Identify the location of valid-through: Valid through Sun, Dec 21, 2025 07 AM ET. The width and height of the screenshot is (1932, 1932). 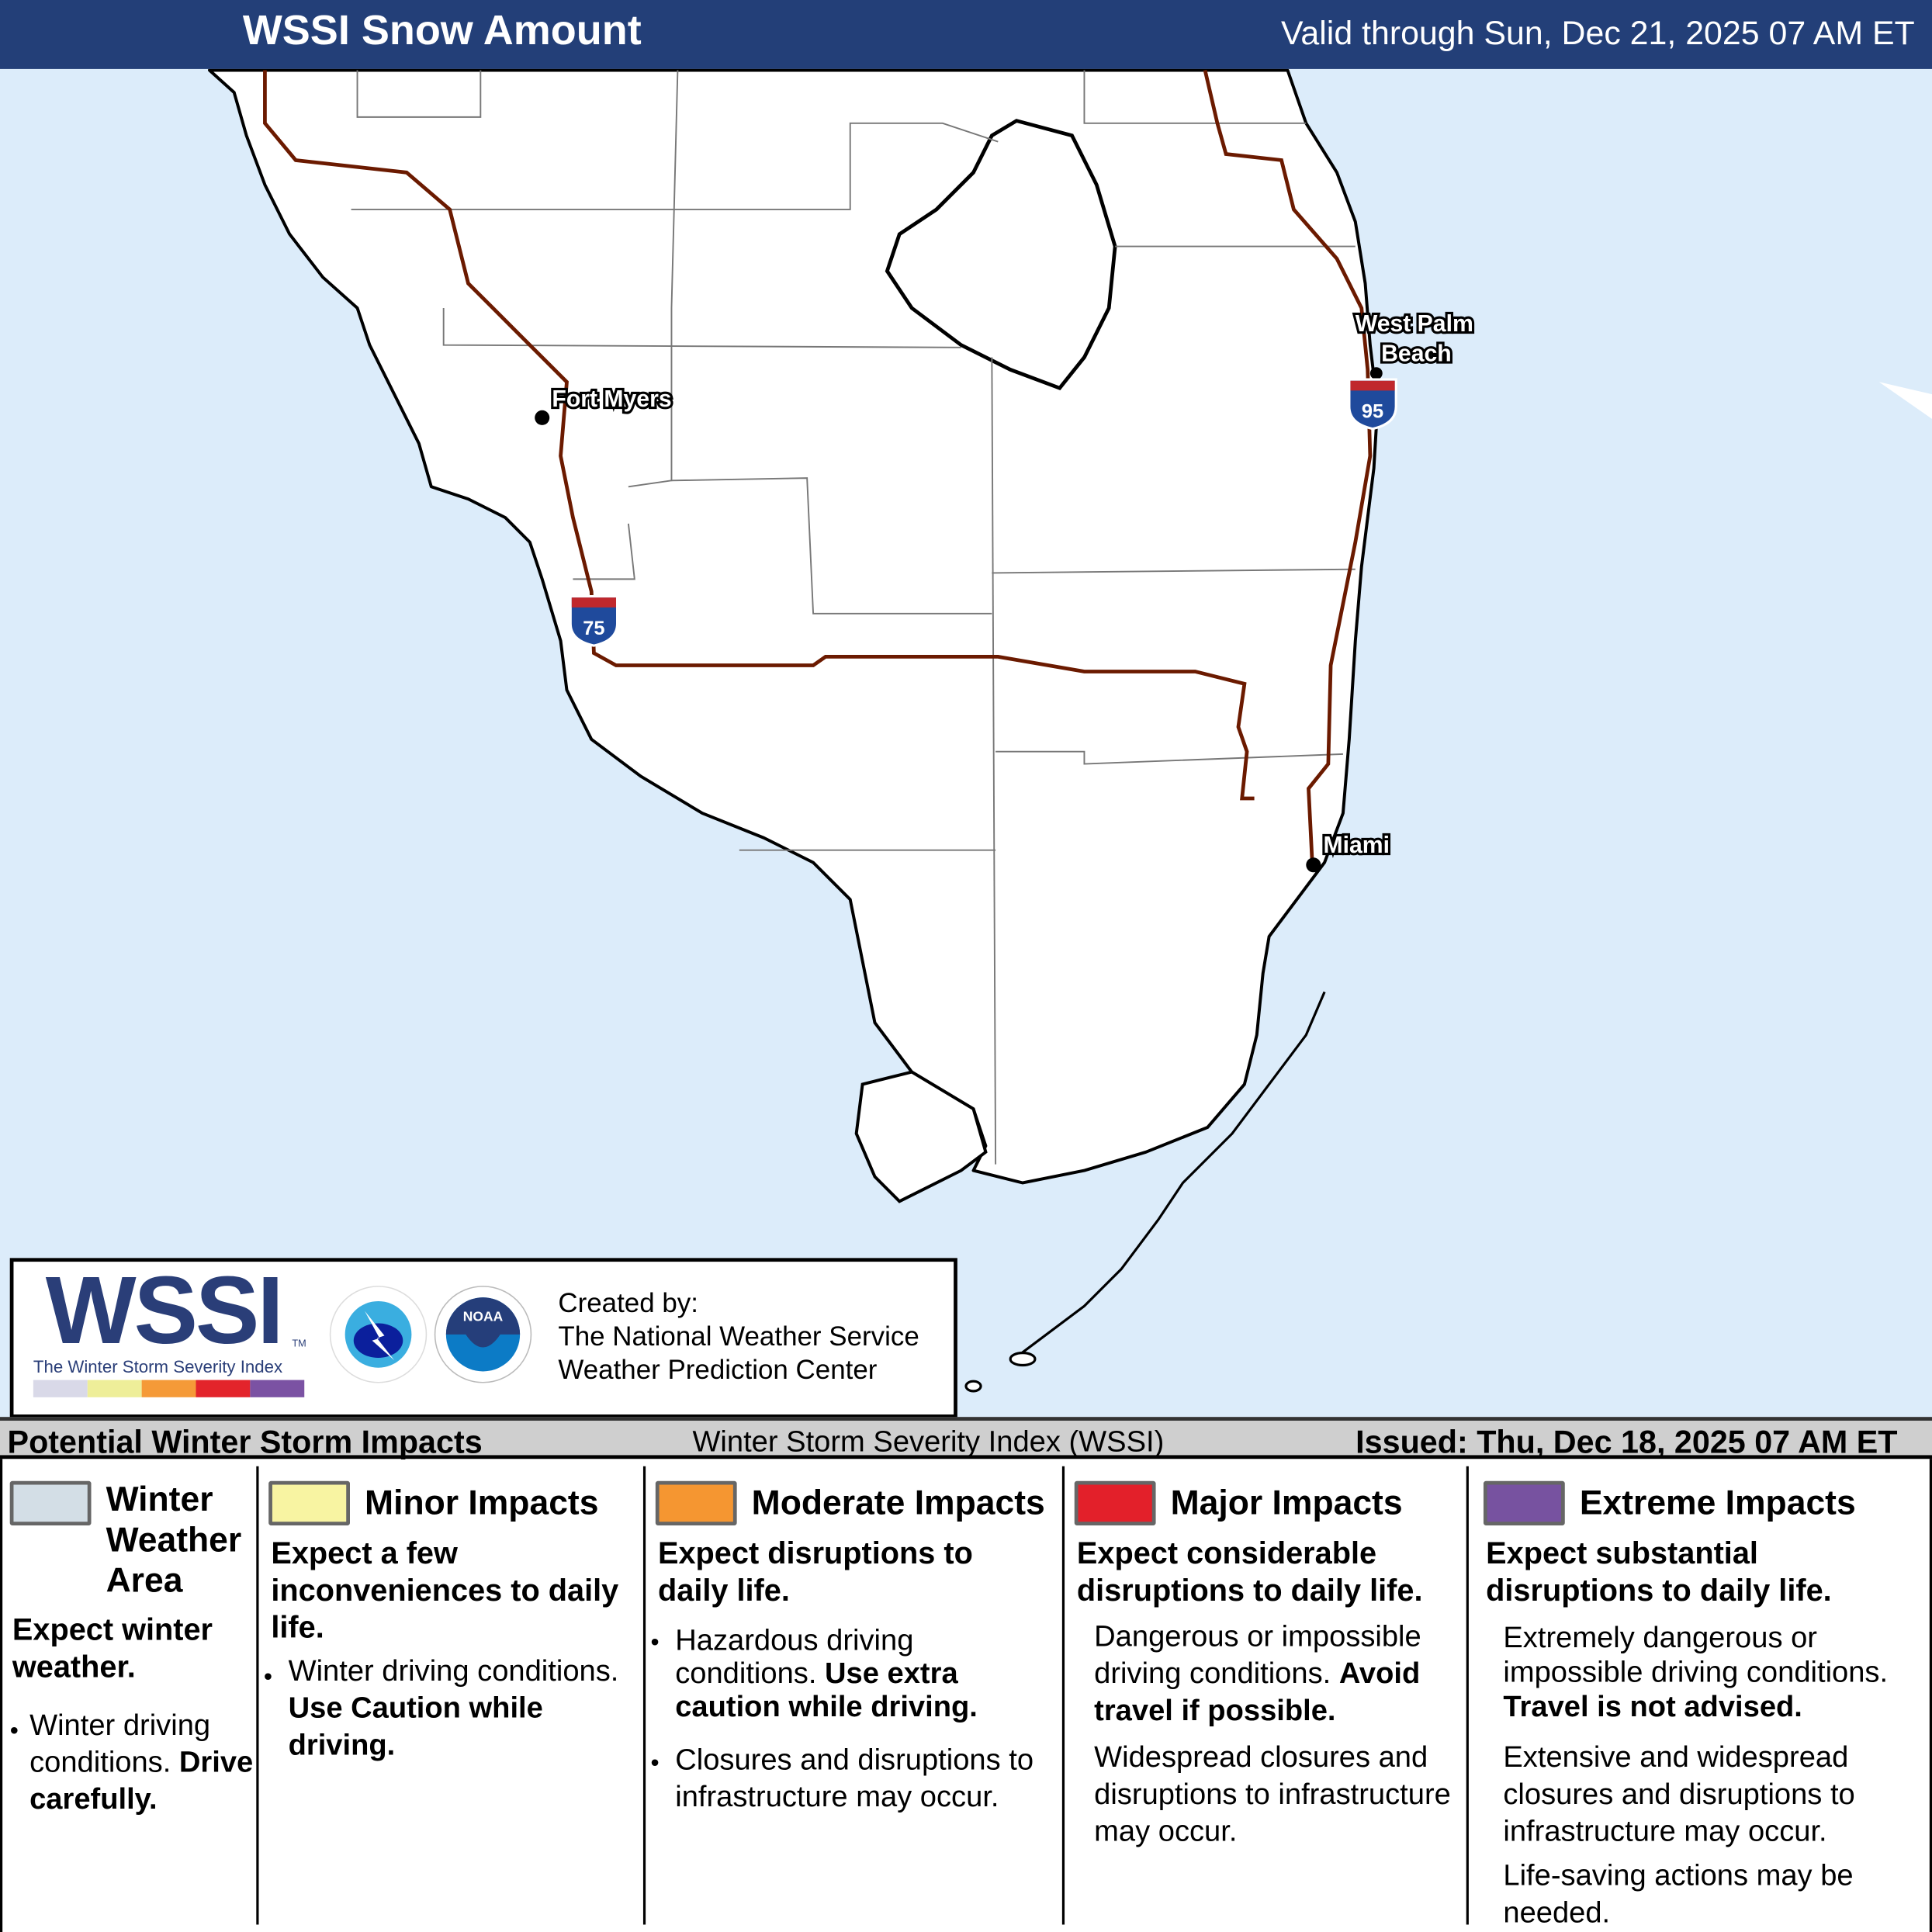
(1598, 33).